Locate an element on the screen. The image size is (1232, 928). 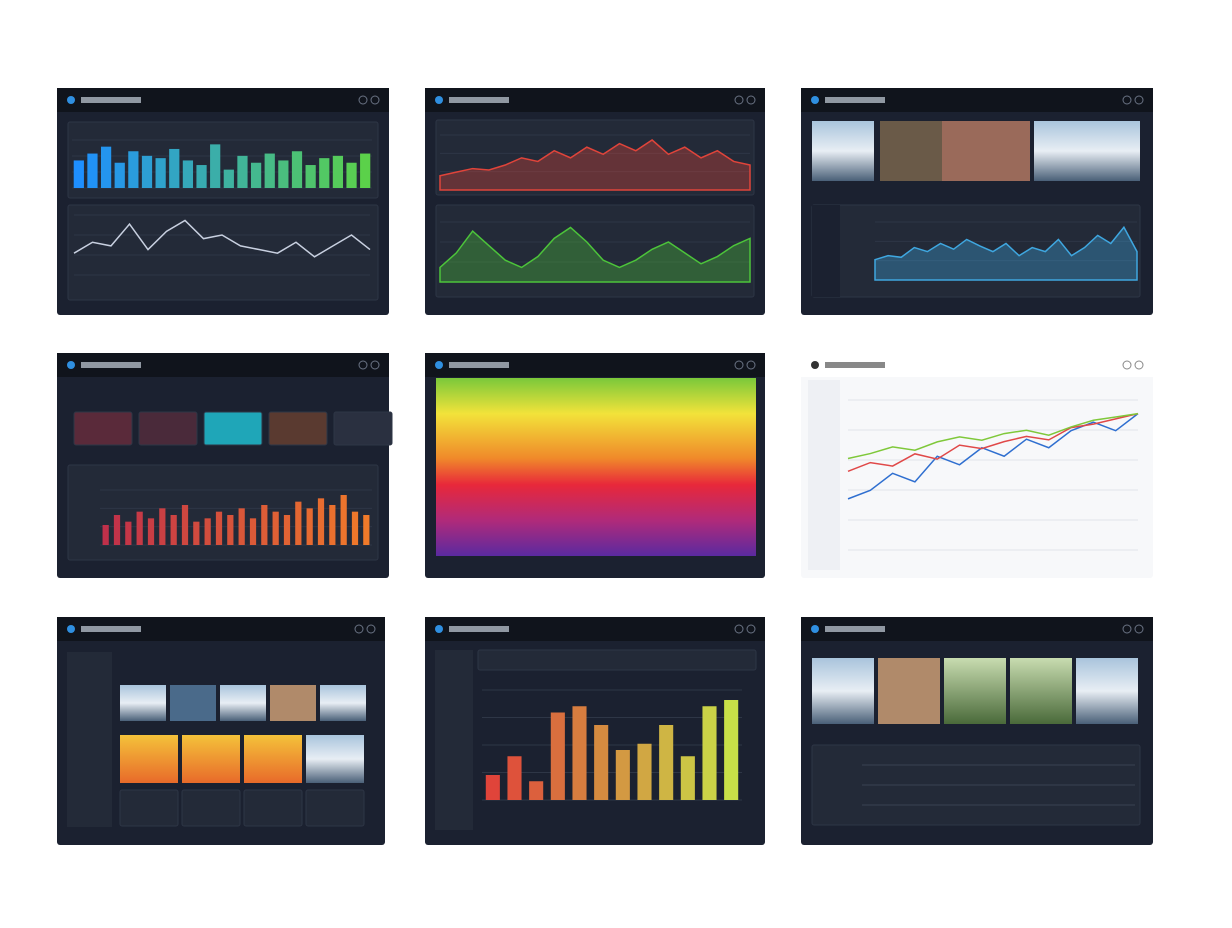
panel is located at coordinates (977, 465).